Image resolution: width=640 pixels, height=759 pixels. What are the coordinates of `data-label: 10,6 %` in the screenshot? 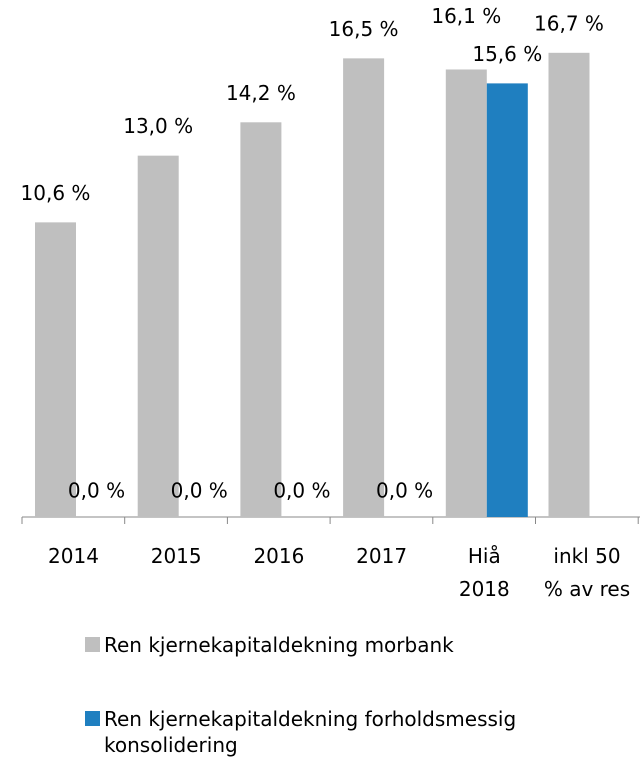 It's located at (56, 193).